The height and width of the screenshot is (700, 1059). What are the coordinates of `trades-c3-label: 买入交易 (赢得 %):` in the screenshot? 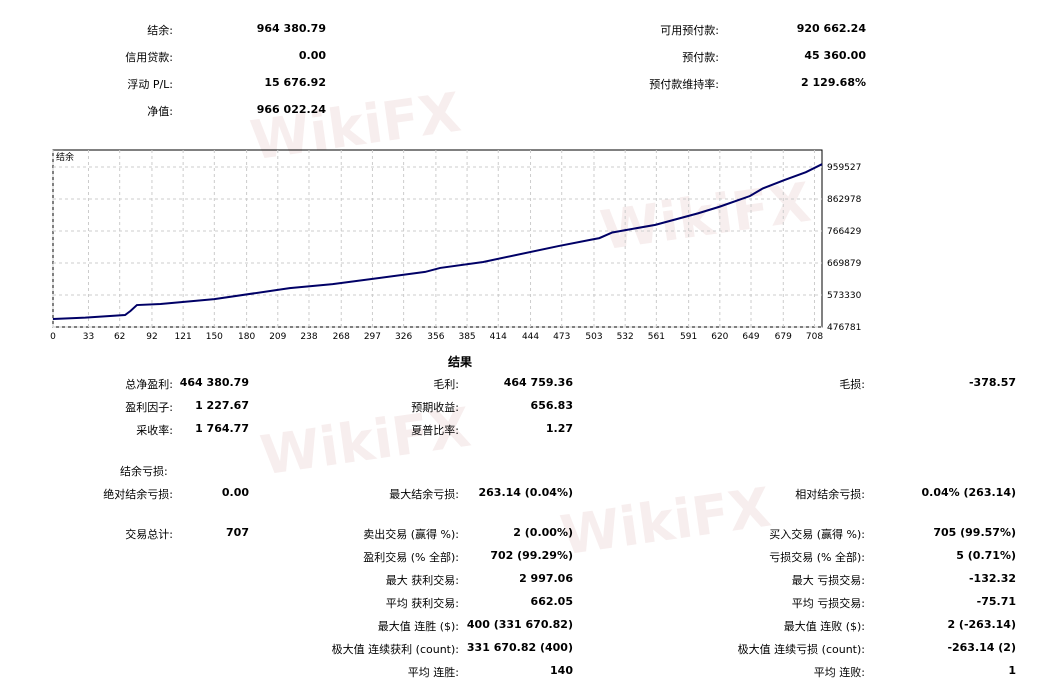 It's located at (817, 534).